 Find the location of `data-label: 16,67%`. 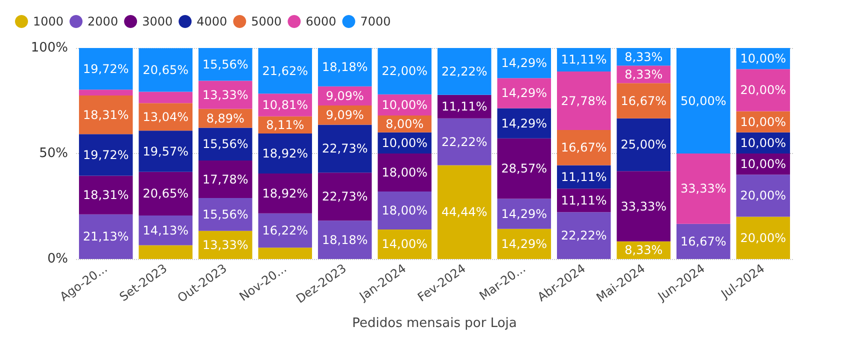

data-label: 16,67% is located at coordinates (703, 241).